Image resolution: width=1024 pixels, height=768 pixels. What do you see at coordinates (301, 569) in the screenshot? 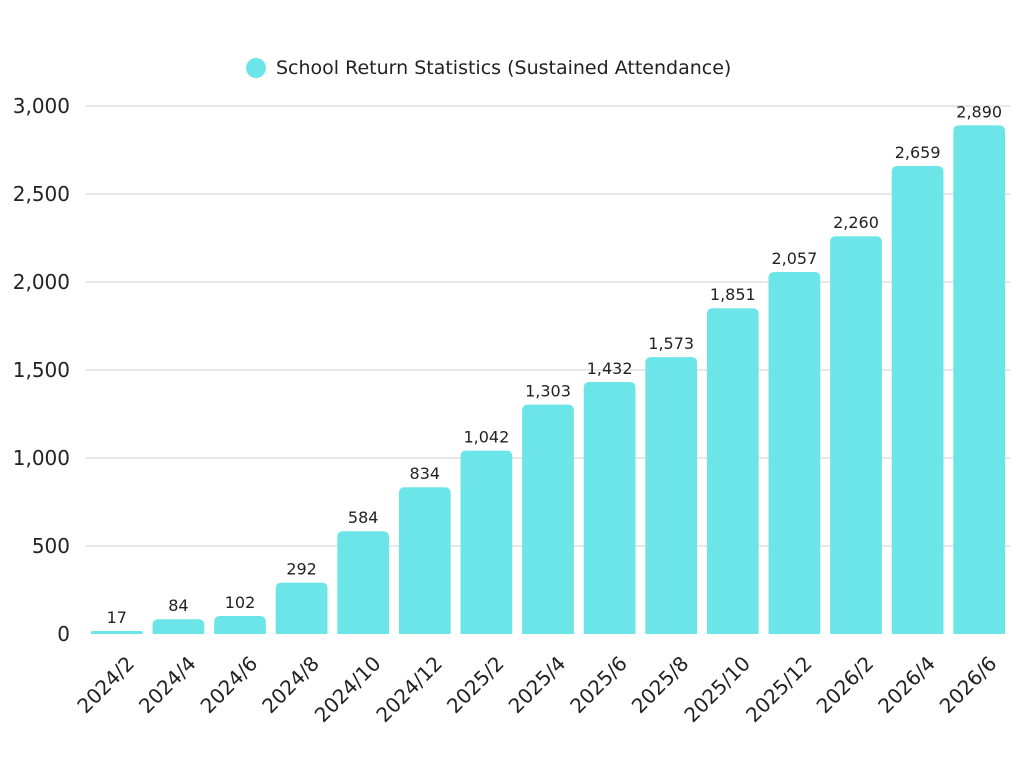
I see `data-label: 292` at bounding box center [301, 569].